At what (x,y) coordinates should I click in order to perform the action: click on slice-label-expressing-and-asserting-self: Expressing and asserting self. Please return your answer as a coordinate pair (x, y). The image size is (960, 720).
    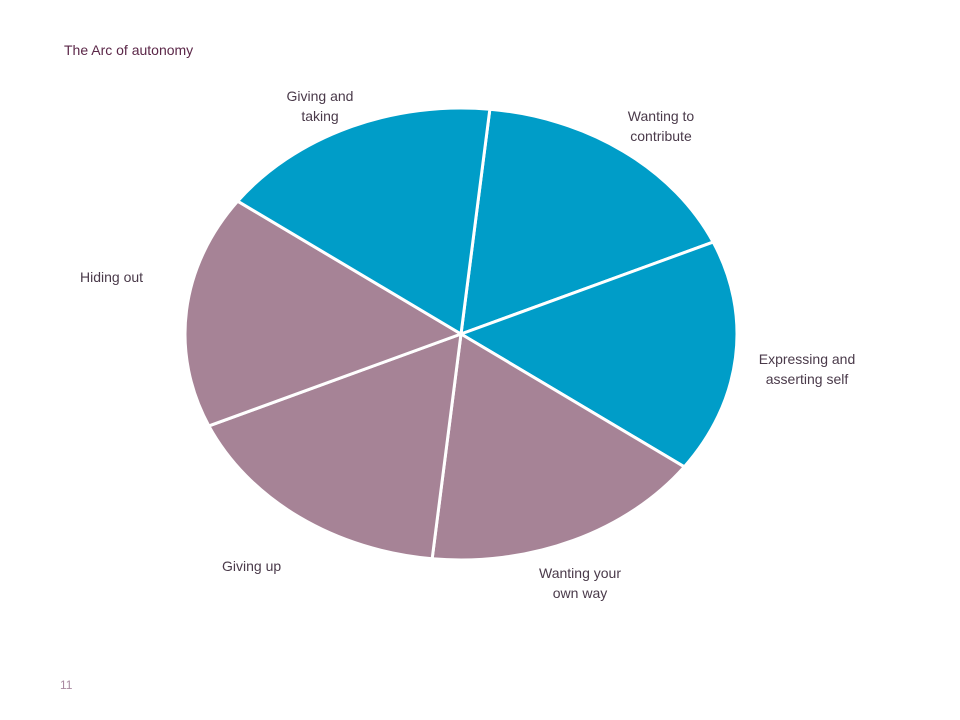
    Looking at the image, I should click on (807, 369).